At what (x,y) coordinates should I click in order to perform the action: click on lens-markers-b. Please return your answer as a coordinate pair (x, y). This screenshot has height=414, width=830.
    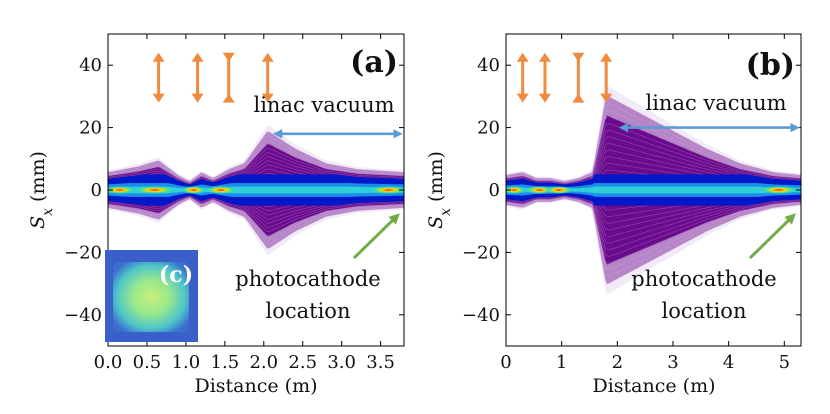
    Looking at the image, I should click on (564, 77).